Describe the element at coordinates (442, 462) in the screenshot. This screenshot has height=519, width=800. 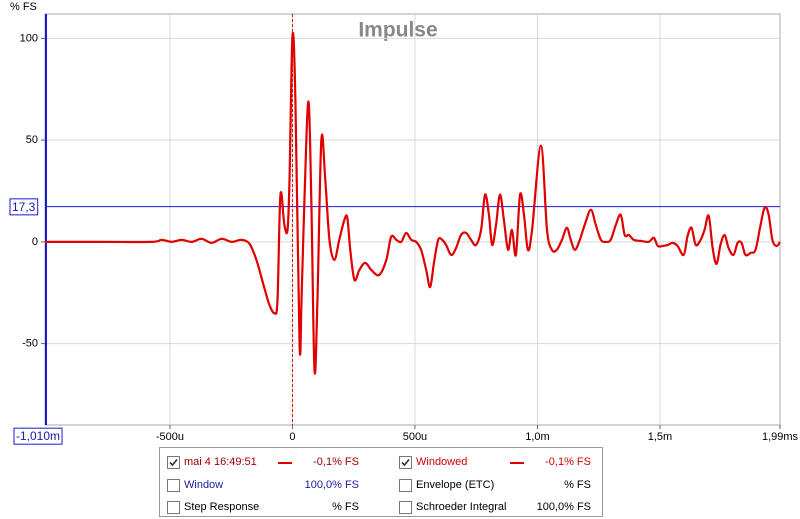
I see `legend-name: Windowed` at that location.